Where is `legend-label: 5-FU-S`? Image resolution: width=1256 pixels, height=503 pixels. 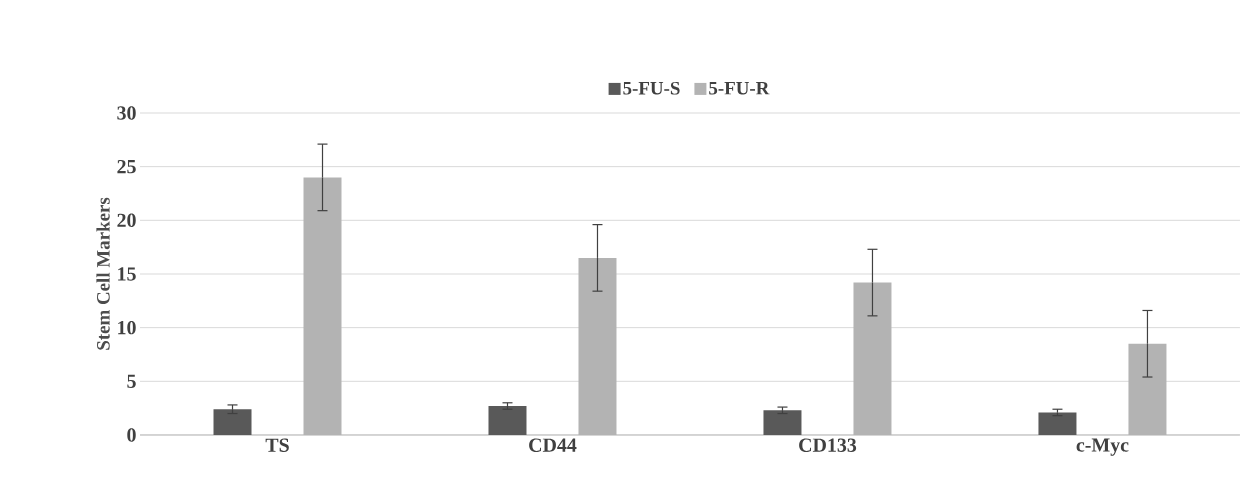
legend-label: 5-FU-S is located at coordinates (651, 88).